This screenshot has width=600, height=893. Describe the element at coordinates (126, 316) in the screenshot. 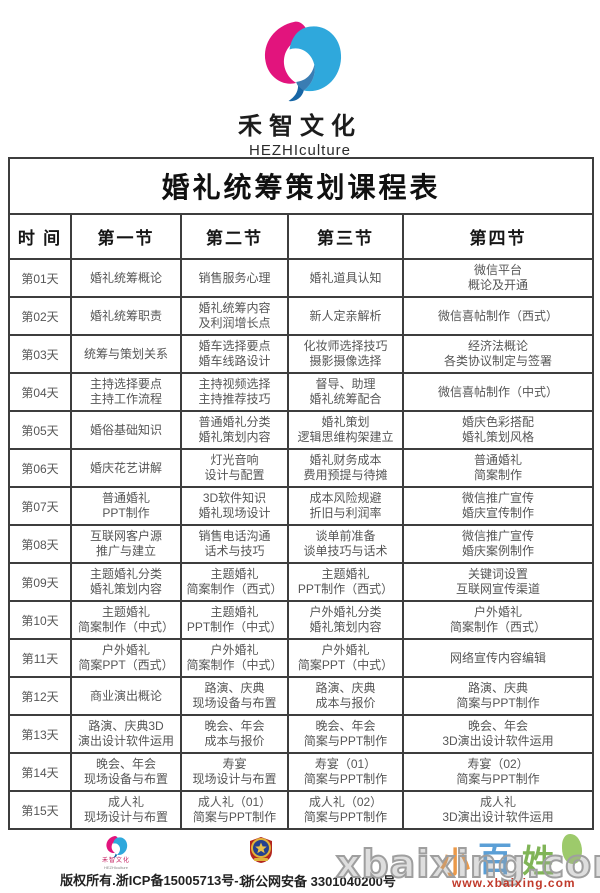

I see `course-cell: 婚礼统筹职责` at that location.